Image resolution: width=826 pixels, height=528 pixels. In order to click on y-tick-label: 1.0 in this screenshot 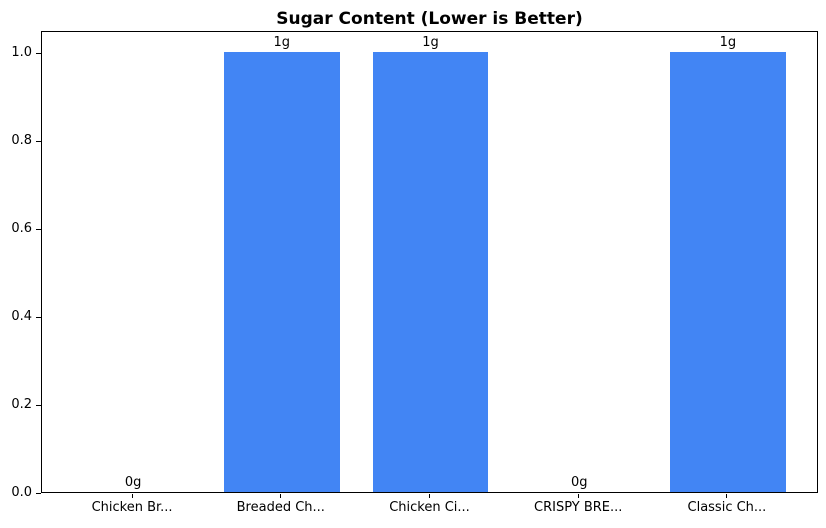, I will do `click(21, 52)`.